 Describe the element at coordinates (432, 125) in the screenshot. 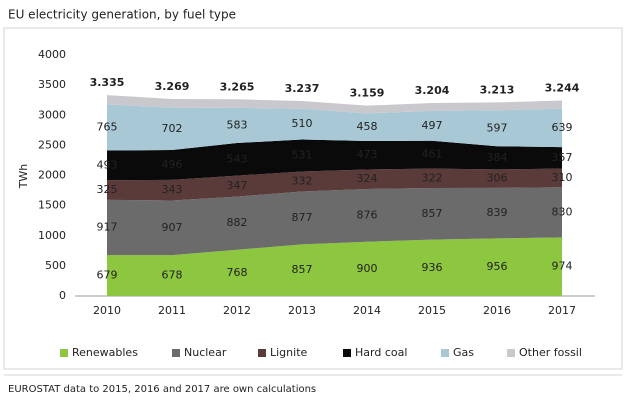

I see `data-label: 497` at that location.